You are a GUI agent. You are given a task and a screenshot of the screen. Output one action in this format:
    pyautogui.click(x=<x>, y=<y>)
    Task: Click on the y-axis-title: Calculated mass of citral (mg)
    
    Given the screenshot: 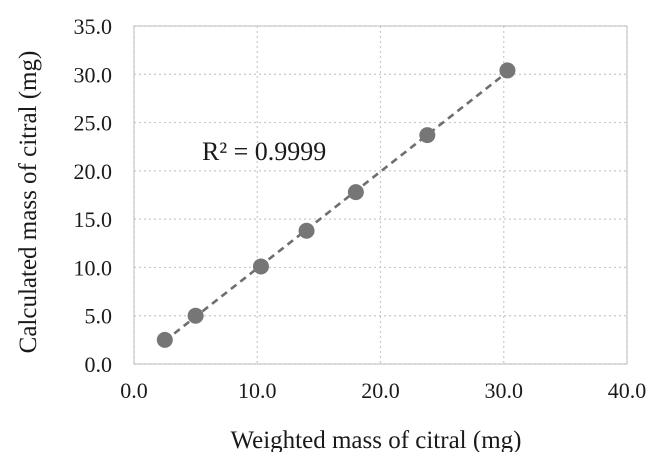 What is the action you would take?
    pyautogui.click(x=28, y=202)
    